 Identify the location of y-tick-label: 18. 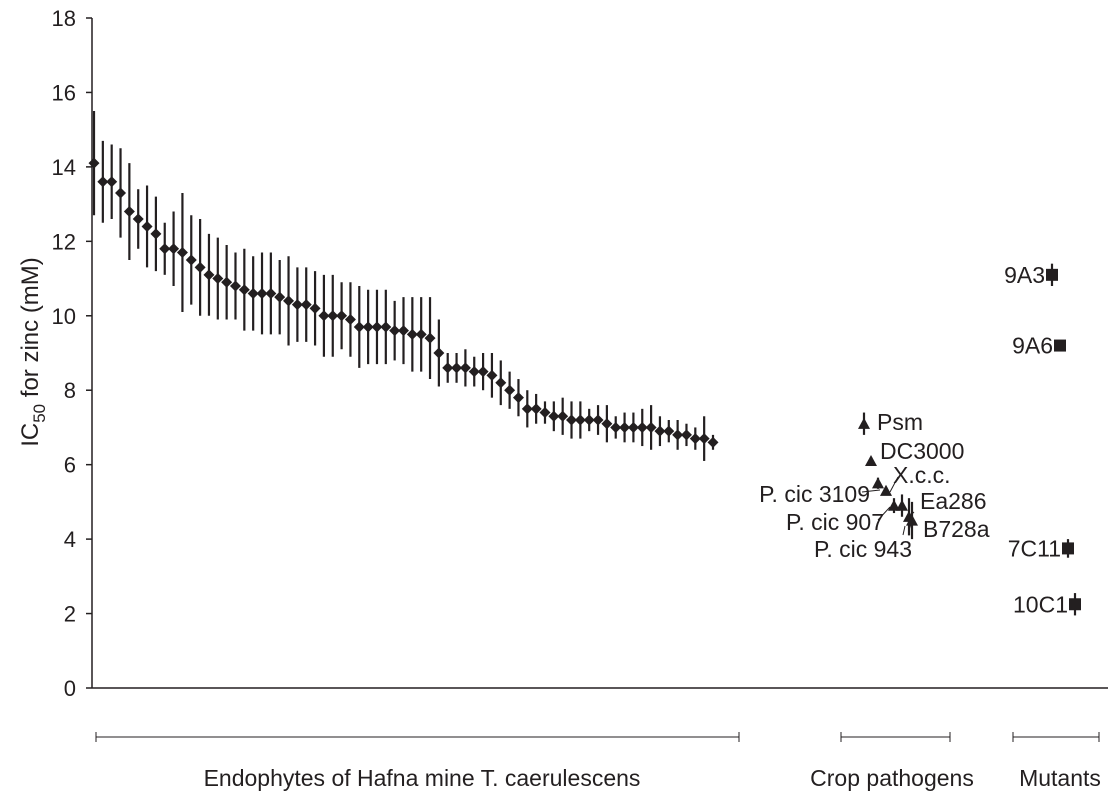
(64, 18).